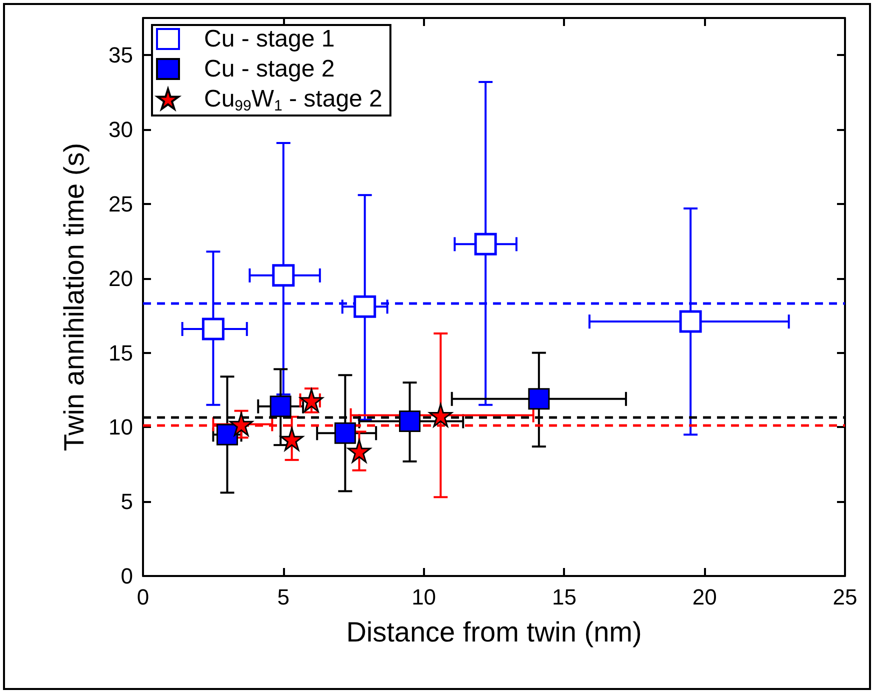  What do you see at coordinates (845, 597) in the screenshot?
I see `x-tick-label: 25` at bounding box center [845, 597].